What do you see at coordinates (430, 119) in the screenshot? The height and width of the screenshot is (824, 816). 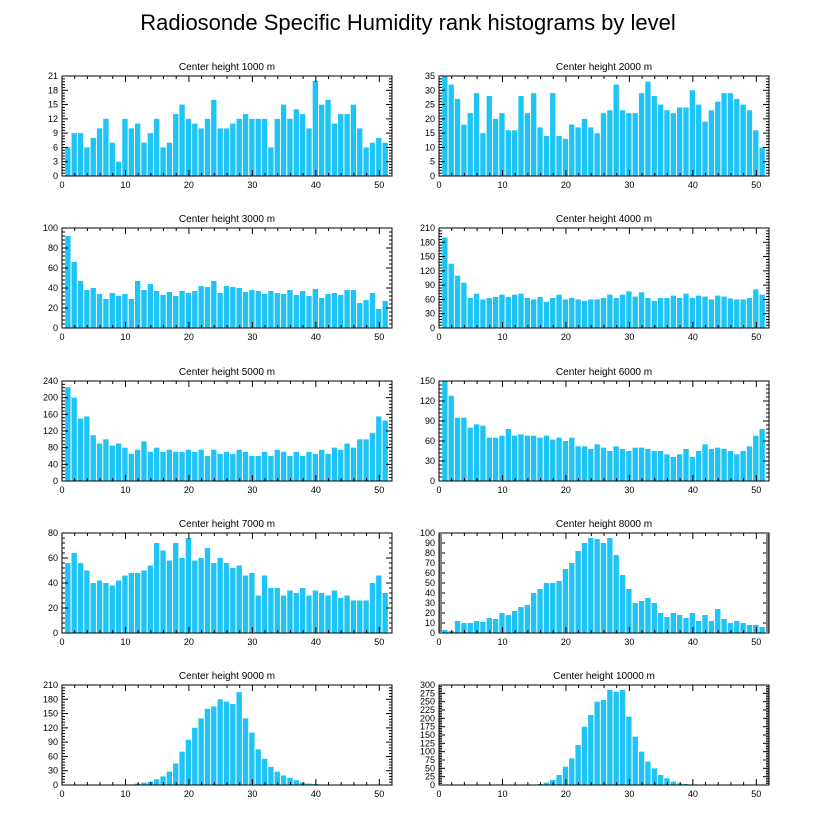 I see `y-tick-label: 20` at bounding box center [430, 119].